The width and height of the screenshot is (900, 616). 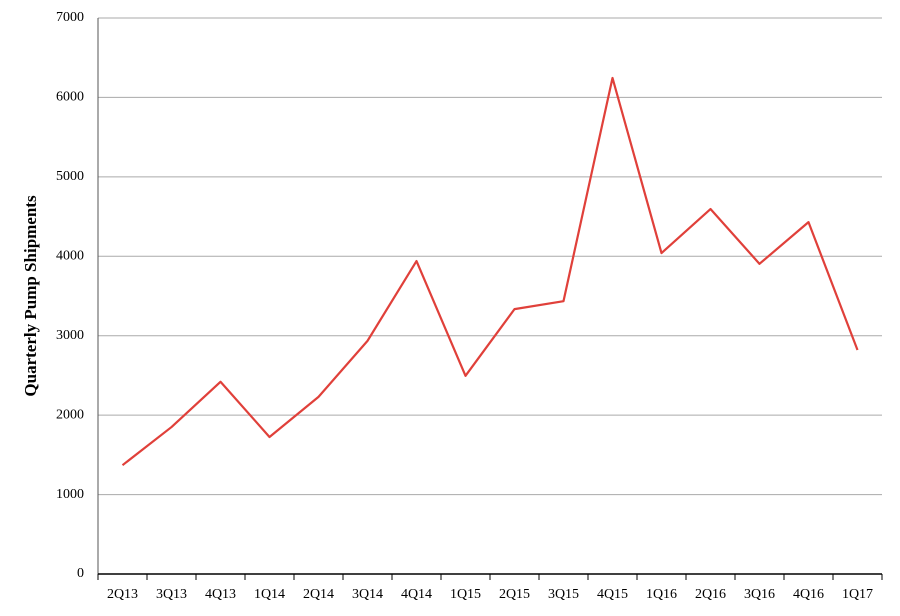 What do you see at coordinates (318, 594) in the screenshot?
I see `x-tick-label: 2Q14` at bounding box center [318, 594].